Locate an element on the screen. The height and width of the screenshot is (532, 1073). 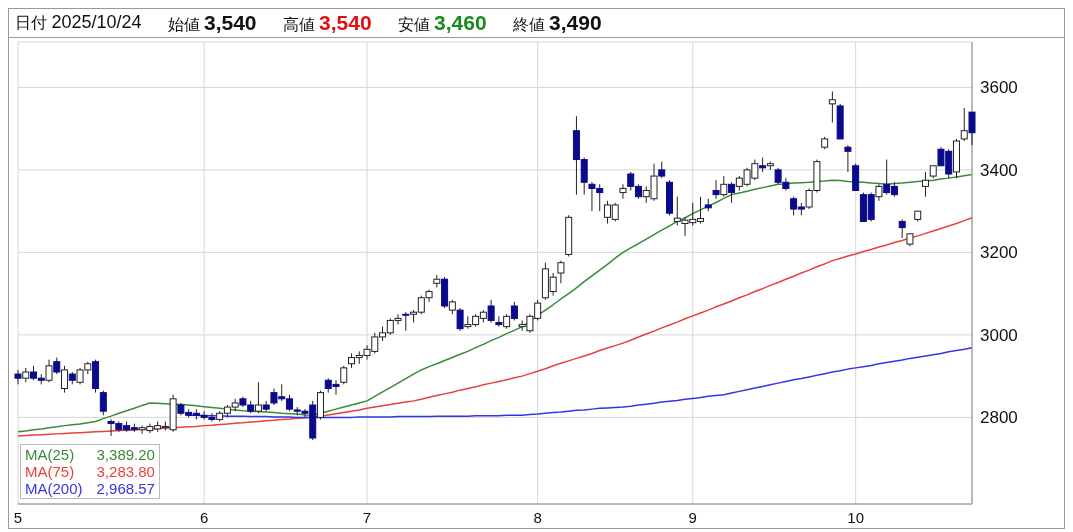
text: MA(200) is located at coordinates (54, 488).